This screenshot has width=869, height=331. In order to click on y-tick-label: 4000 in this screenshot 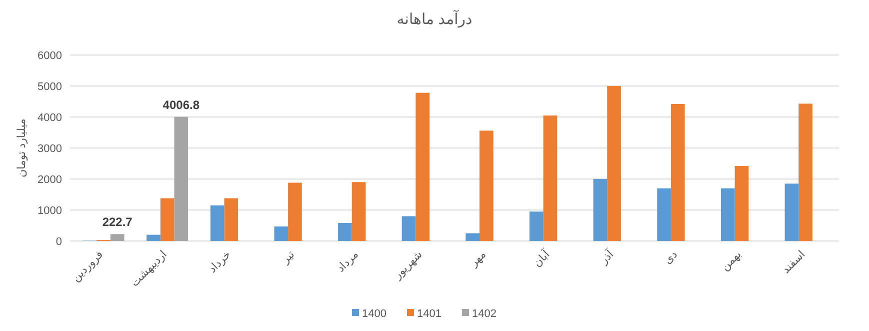, I will do `click(50, 118)`.